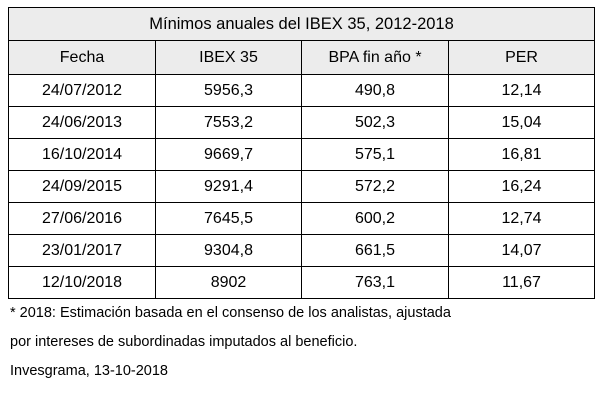  I want to click on cell-per: 12,74, so click(521, 218).